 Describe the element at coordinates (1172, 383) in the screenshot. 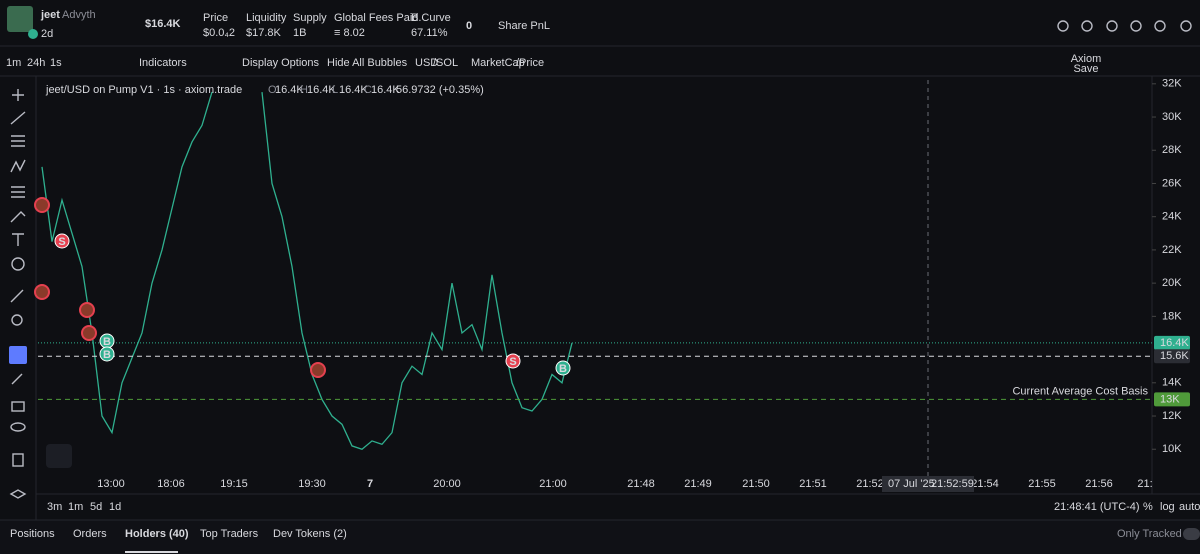

I see `y-tick-label: 14K` at that location.